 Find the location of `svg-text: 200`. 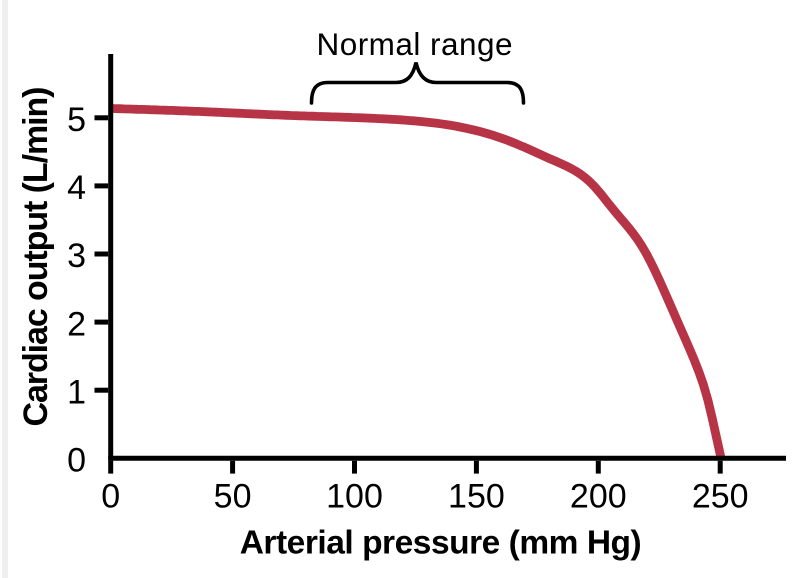

svg-text: 200 is located at coordinates (598, 497).